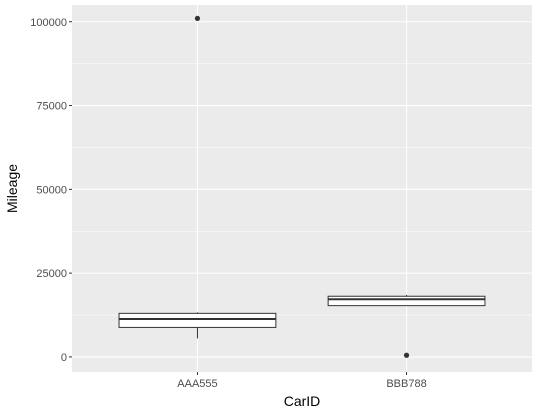  I want to click on y-tick-label: 50000, so click(51, 190).